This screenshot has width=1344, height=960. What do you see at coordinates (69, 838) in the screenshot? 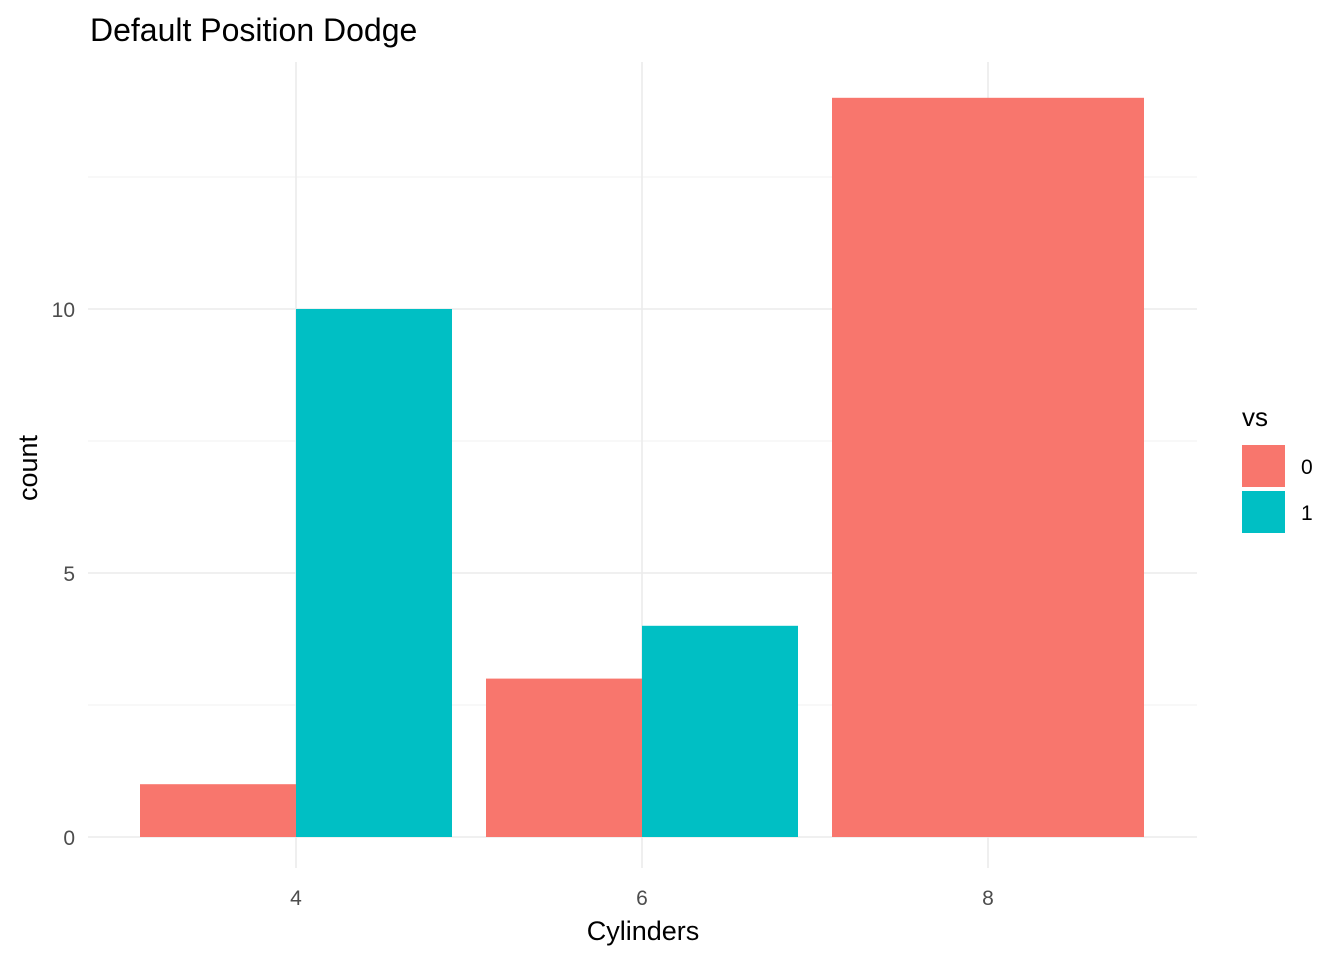
I see `y-tick-label: 0` at bounding box center [69, 838].